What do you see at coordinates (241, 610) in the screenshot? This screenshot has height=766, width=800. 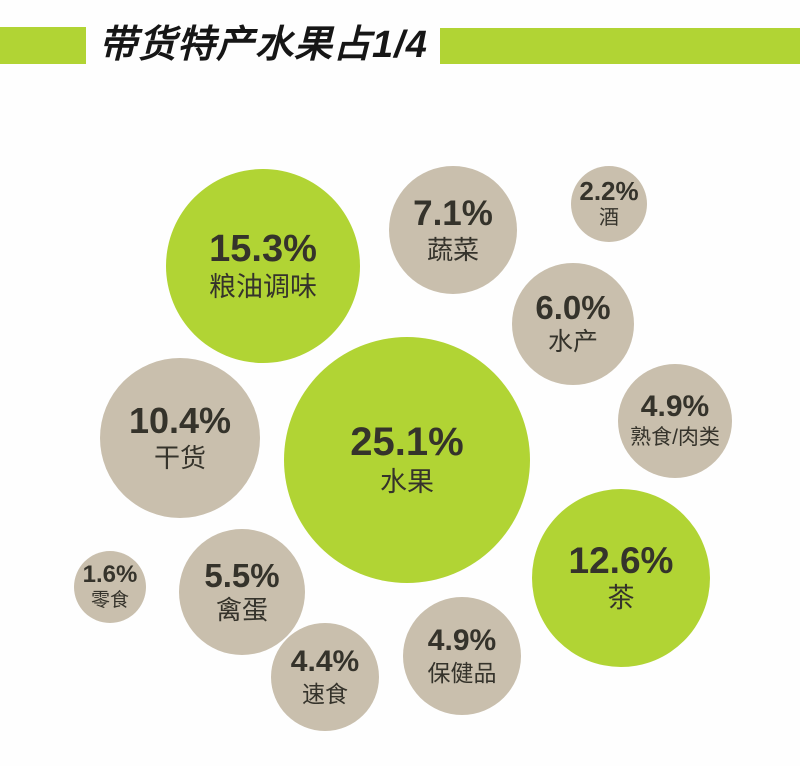 I see `bubble-label: 禽蛋` at bounding box center [241, 610].